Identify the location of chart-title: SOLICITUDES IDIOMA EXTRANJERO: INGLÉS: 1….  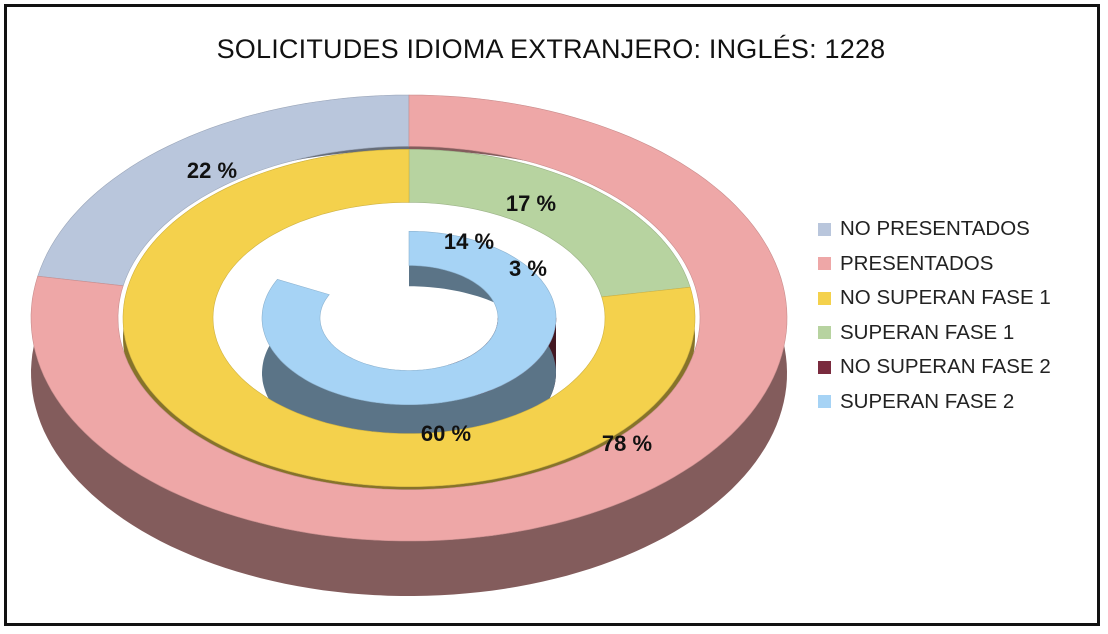
(551, 49).